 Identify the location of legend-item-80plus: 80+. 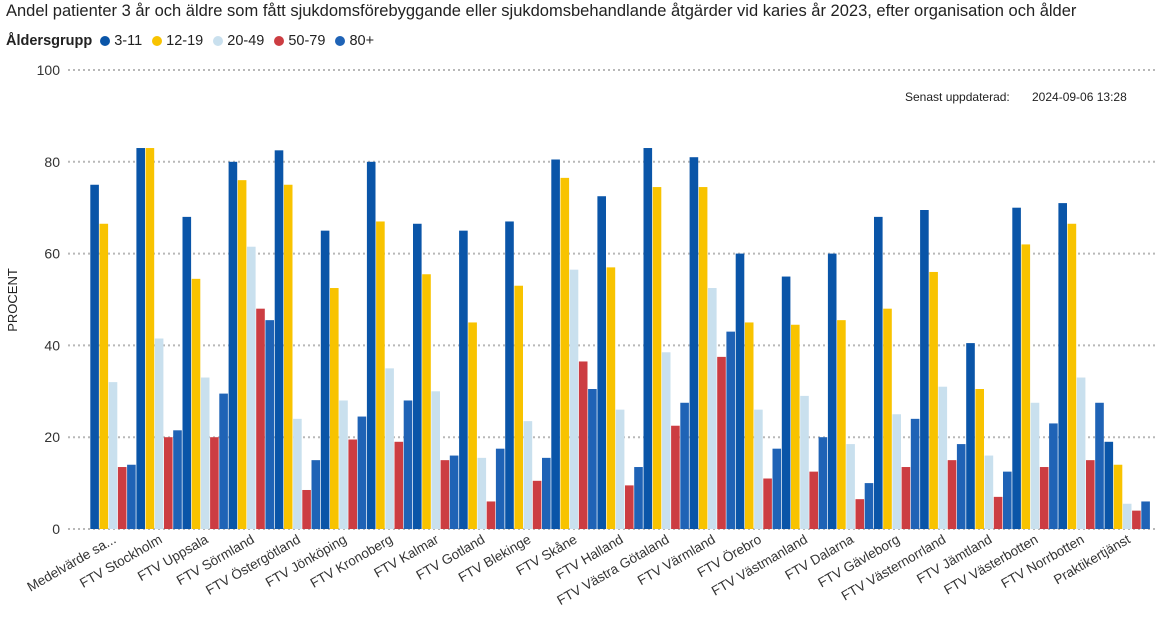
(354, 41).